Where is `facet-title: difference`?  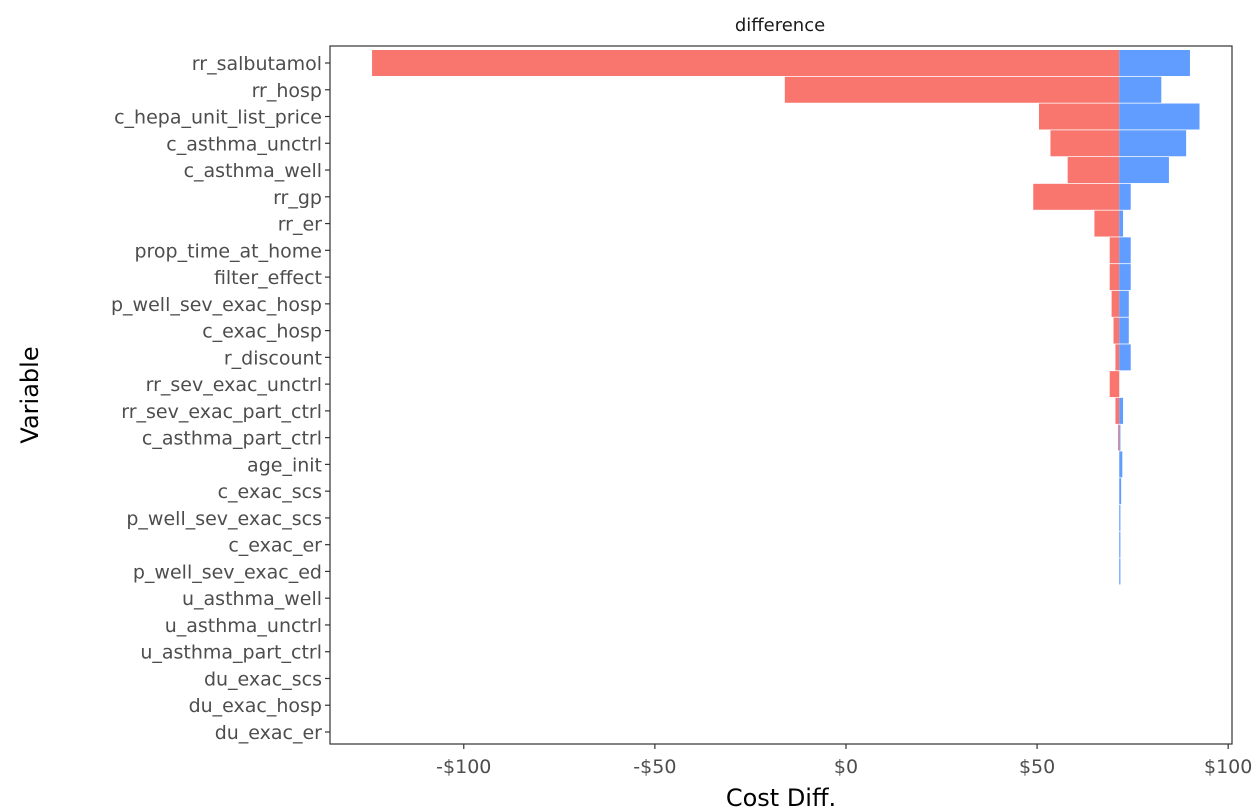 facet-title: difference is located at coordinates (780, 25).